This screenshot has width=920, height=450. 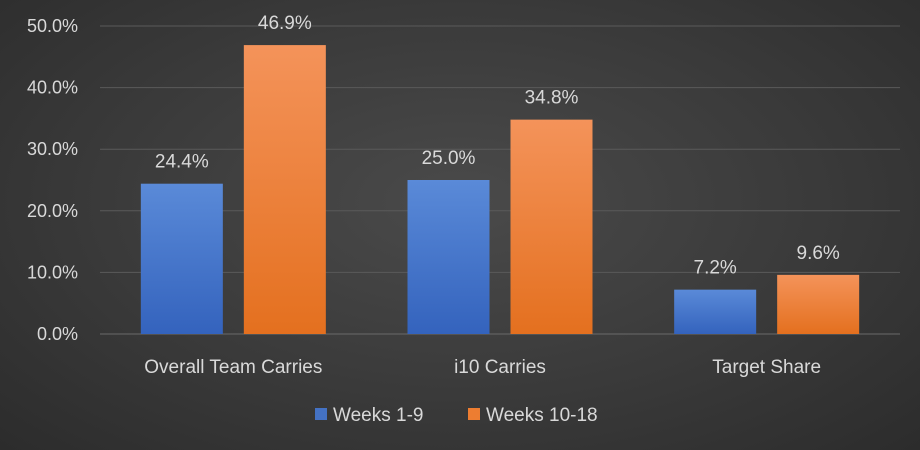 What do you see at coordinates (449, 158) in the screenshot?
I see `data-label: 25.0%` at bounding box center [449, 158].